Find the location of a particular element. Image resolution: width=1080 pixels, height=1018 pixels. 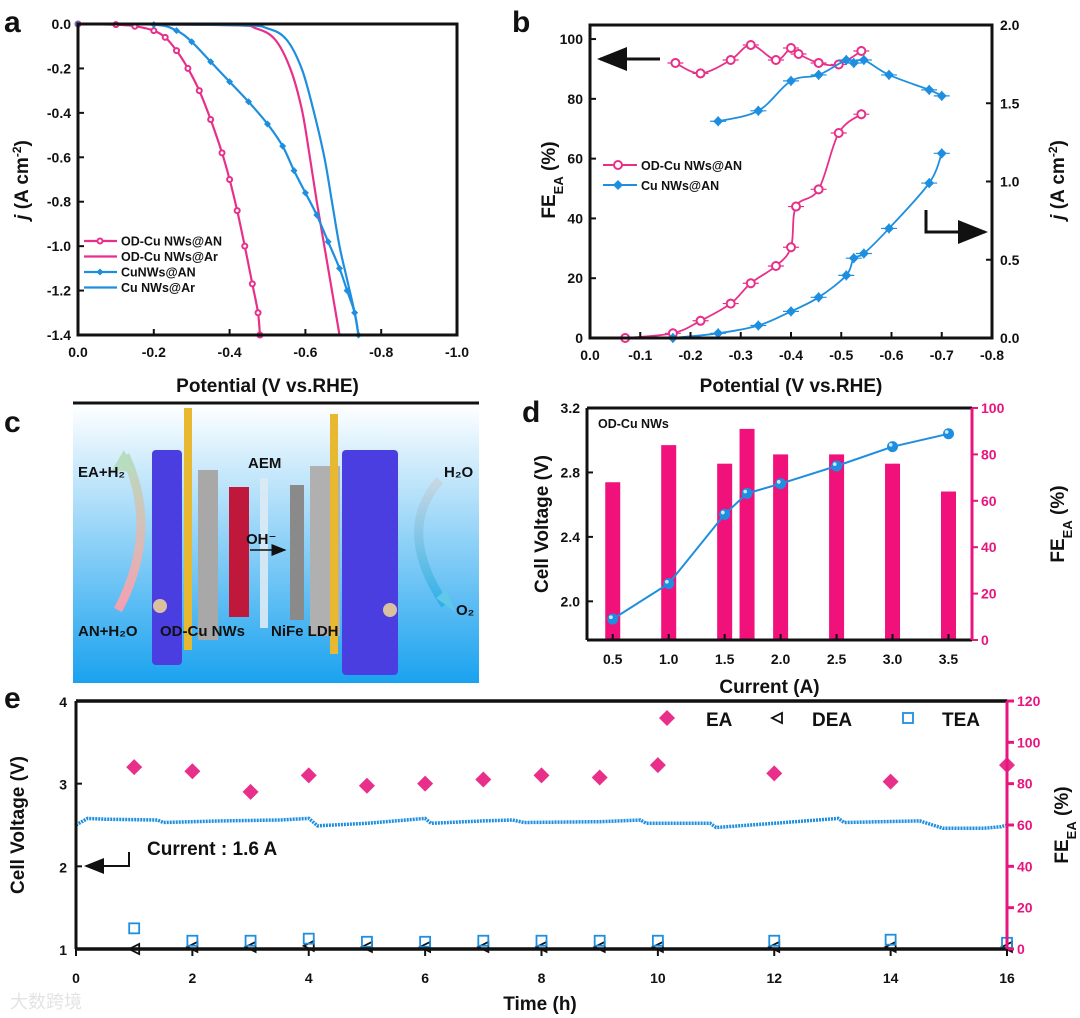

y-right-tick-label: 40 is located at coordinates (1025, 866).